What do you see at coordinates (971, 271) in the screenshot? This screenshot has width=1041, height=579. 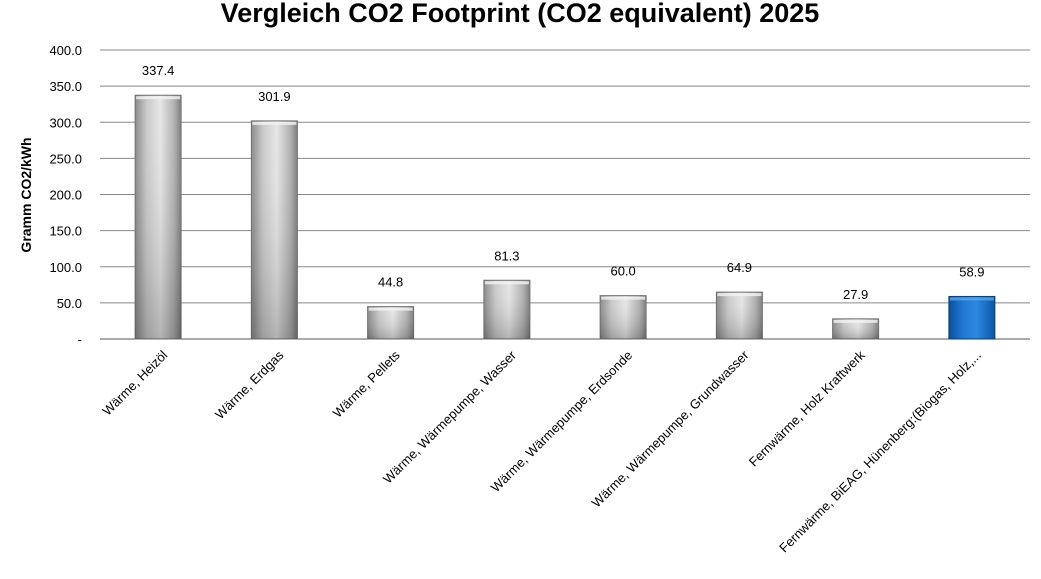 I see `data-label: 58.9` at bounding box center [971, 271].